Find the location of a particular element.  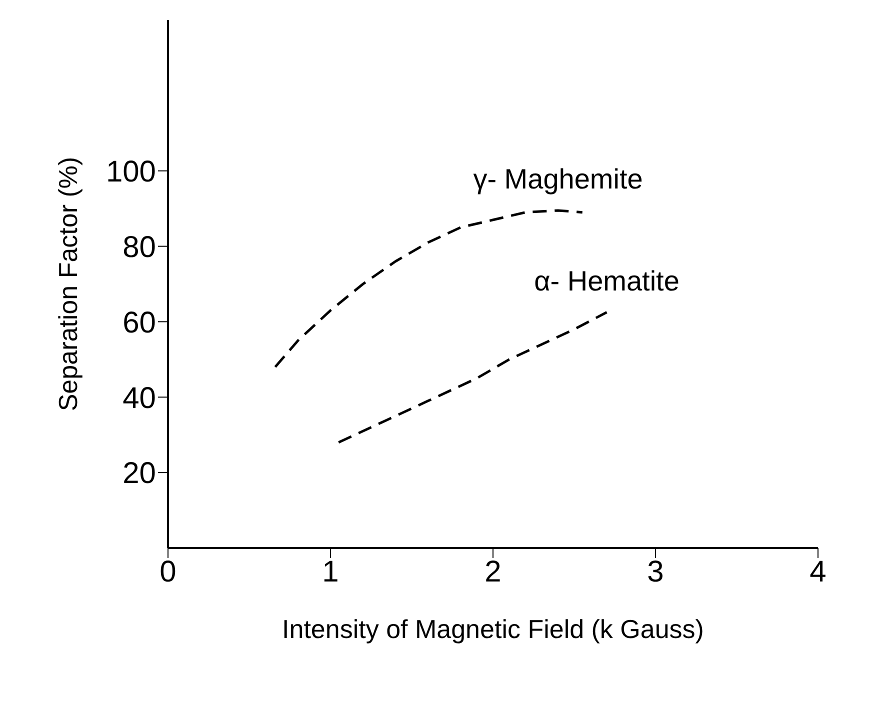

x-tick-label: 4 is located at coordinates (818, 571).